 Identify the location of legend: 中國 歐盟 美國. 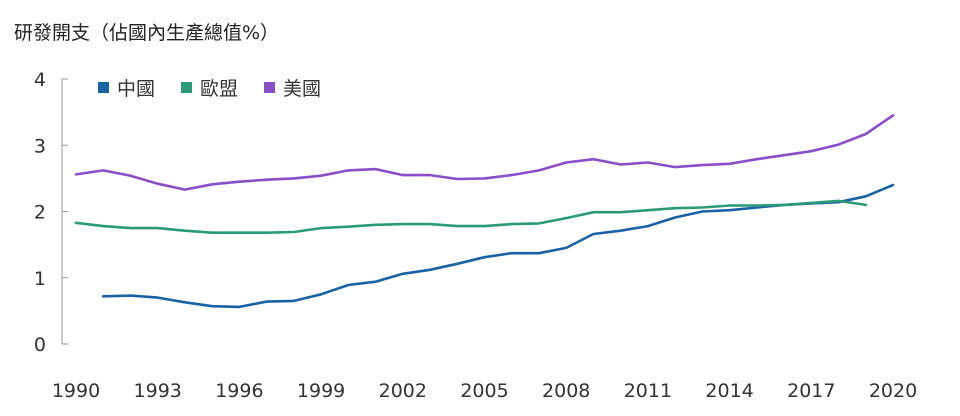
(222, 87).